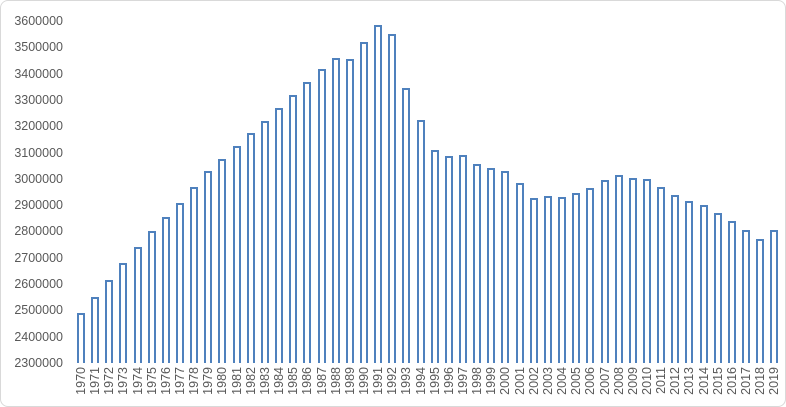 The height and width of the screenshot is (407, 786). I want to click on bar-1985, so click(293, 228).